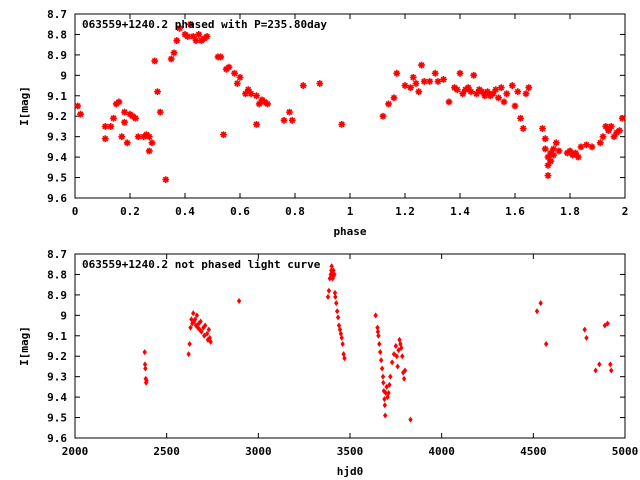  Describe the element at coordinates (130, 211) in the screenshot. I see `x-tick-label: 0.2` at that location.